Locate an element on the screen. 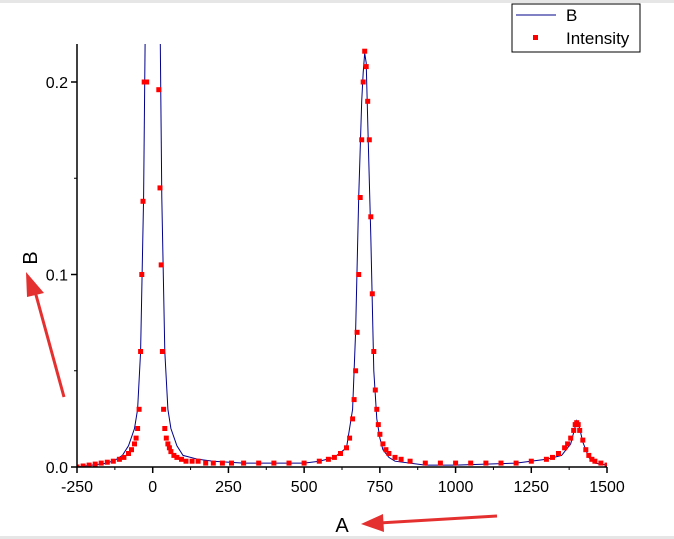 This screenshot has width=674, height=539. x-tick-label: -250 is located at coordinates (77, 487).